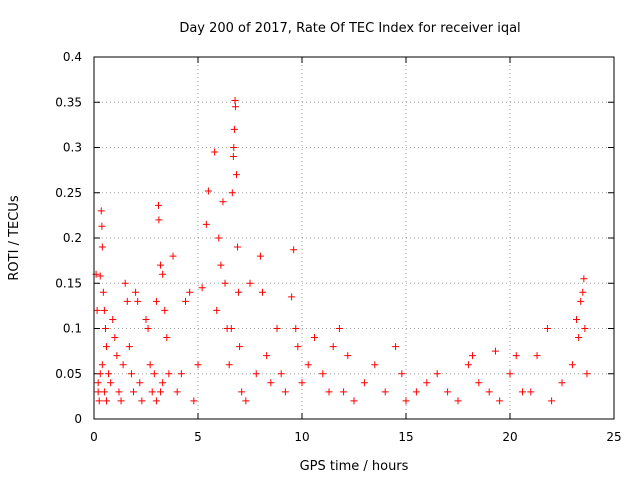 This screenshot has width=640, height=480. I want to click on x-tick-label: 5, so click(198, 437).